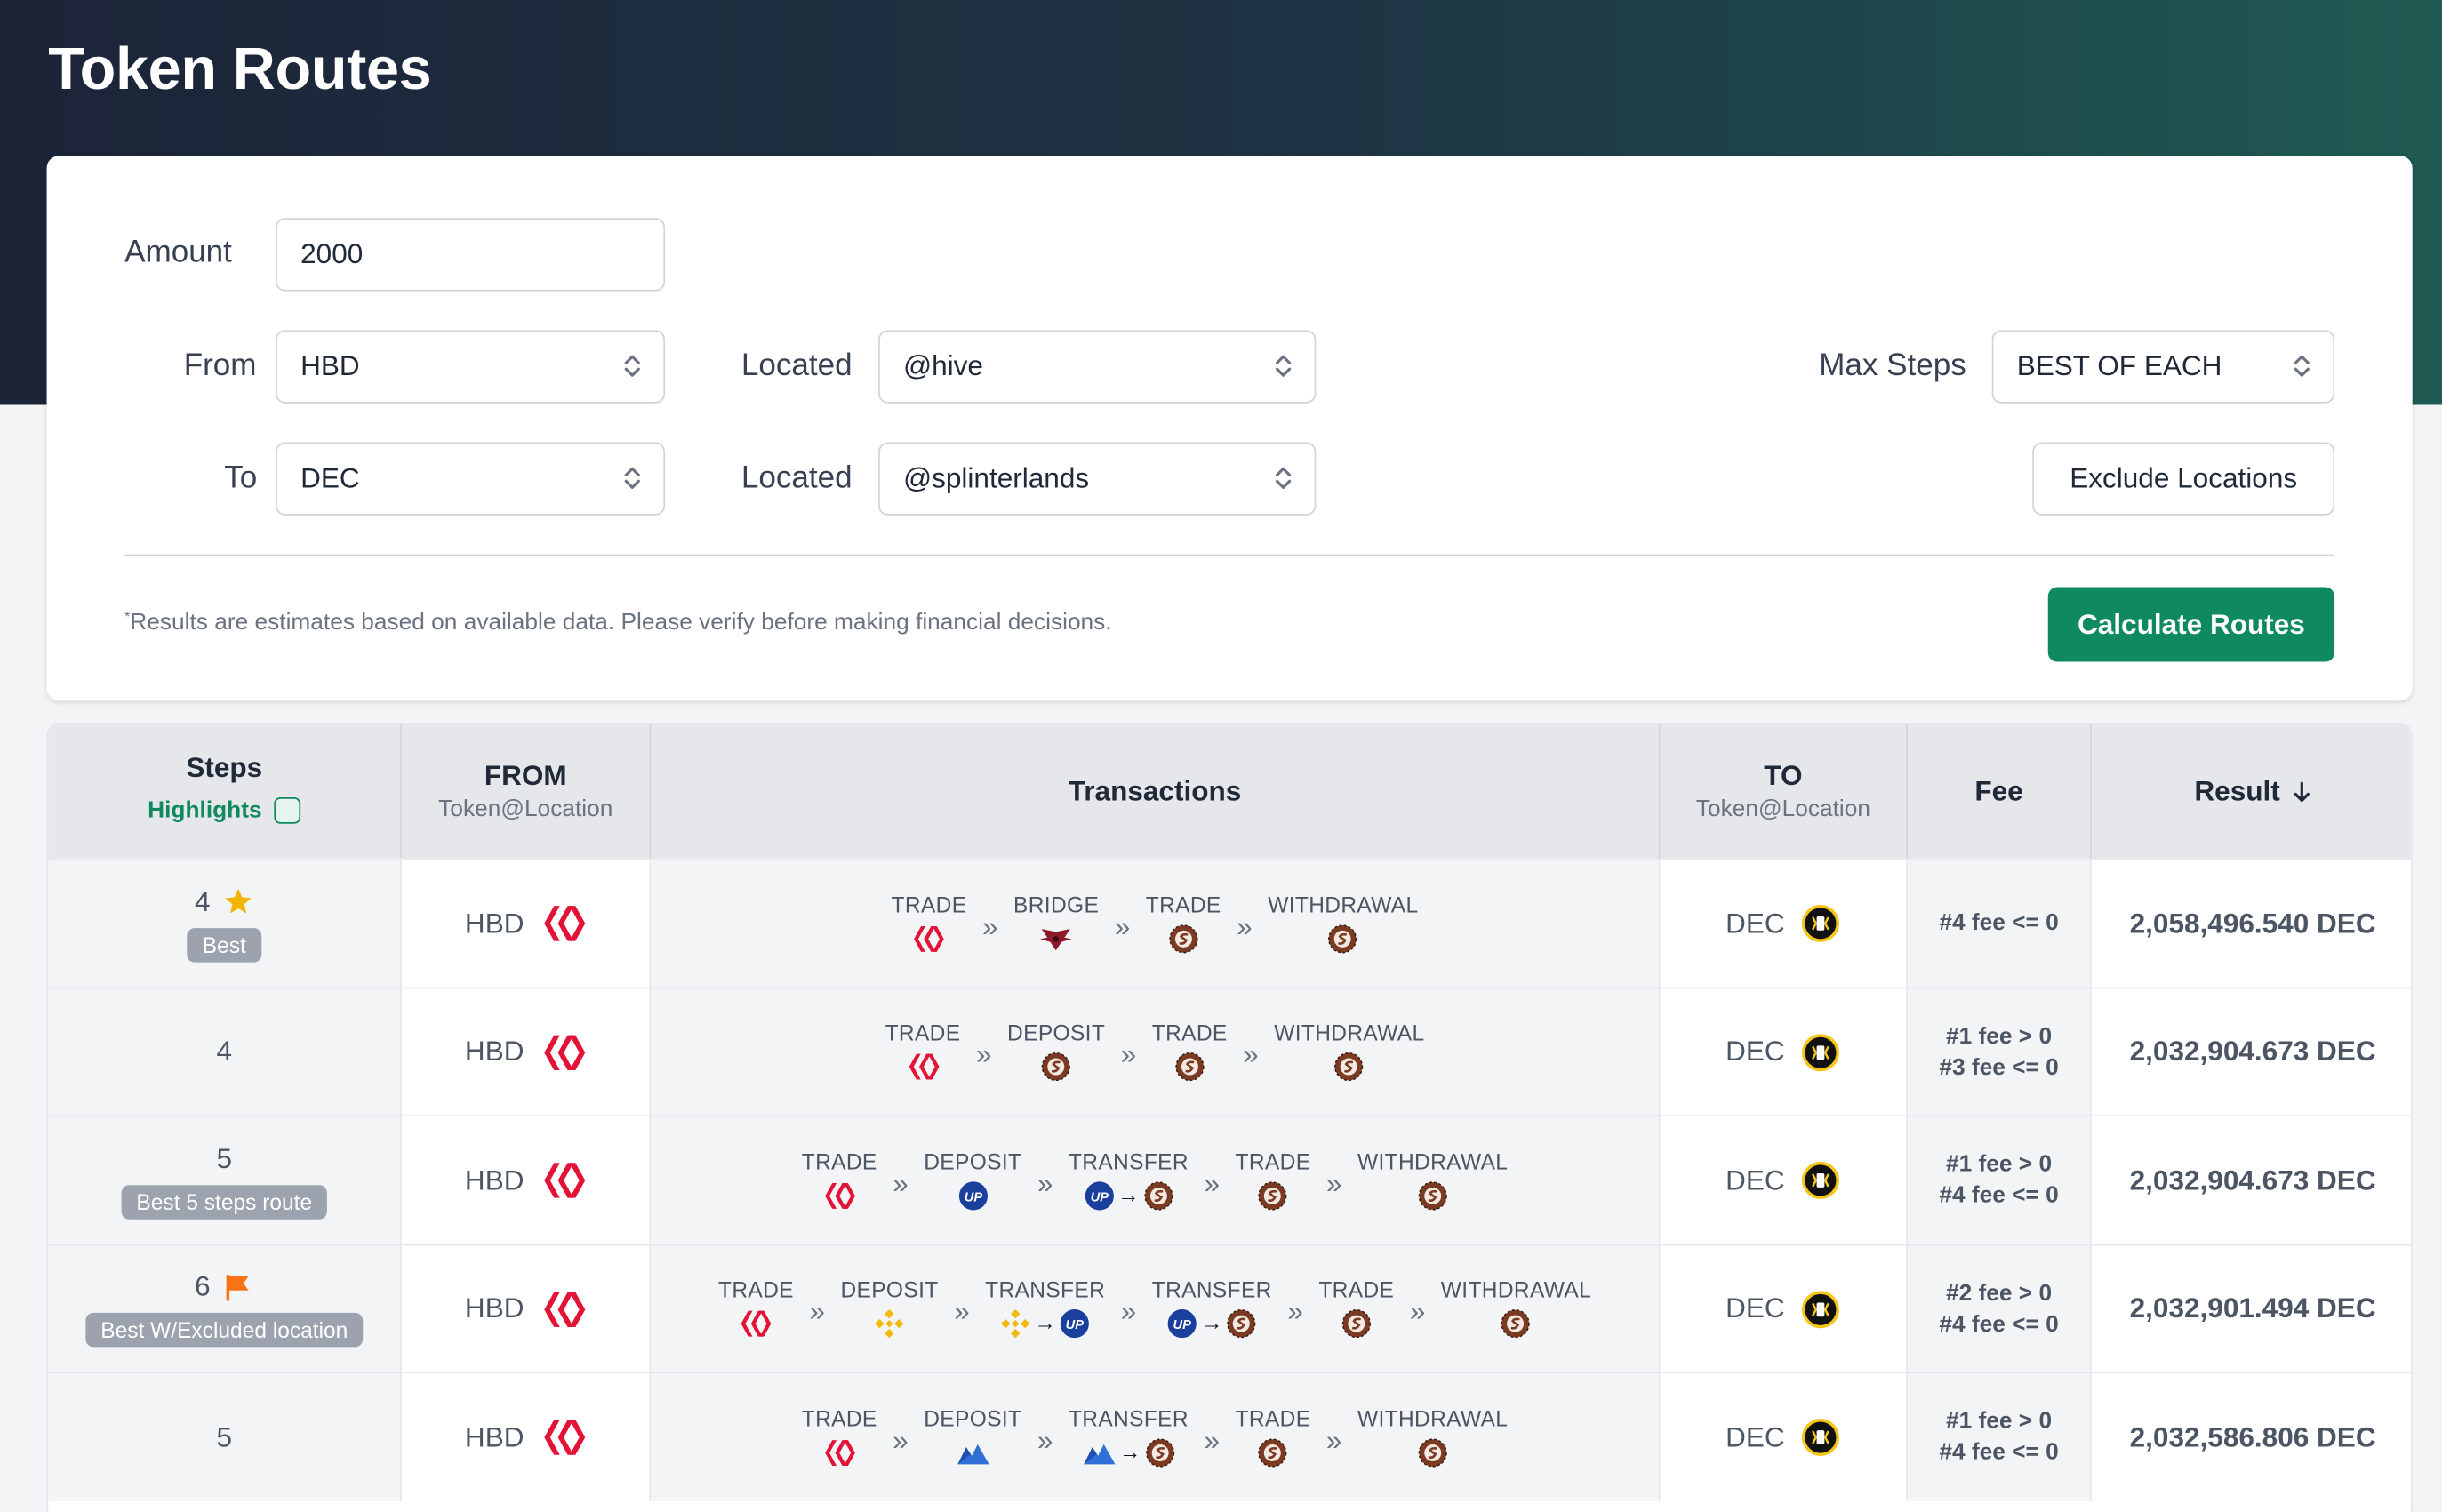 This screenshot has height=1512, width=2442. Describe the element at coordinates (330, 478) in the screenshot. I see `to-select-value: DEC` at that location.